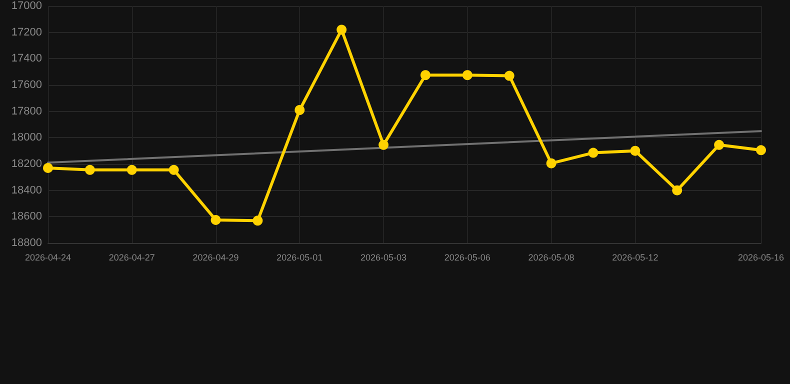 The width and height of the screenshot is (790, 384). What do you see at coordinates (551, 257) in the screenshot?
I see `x-tick-label: 2026-05-08` at bounding box center [551, 257].